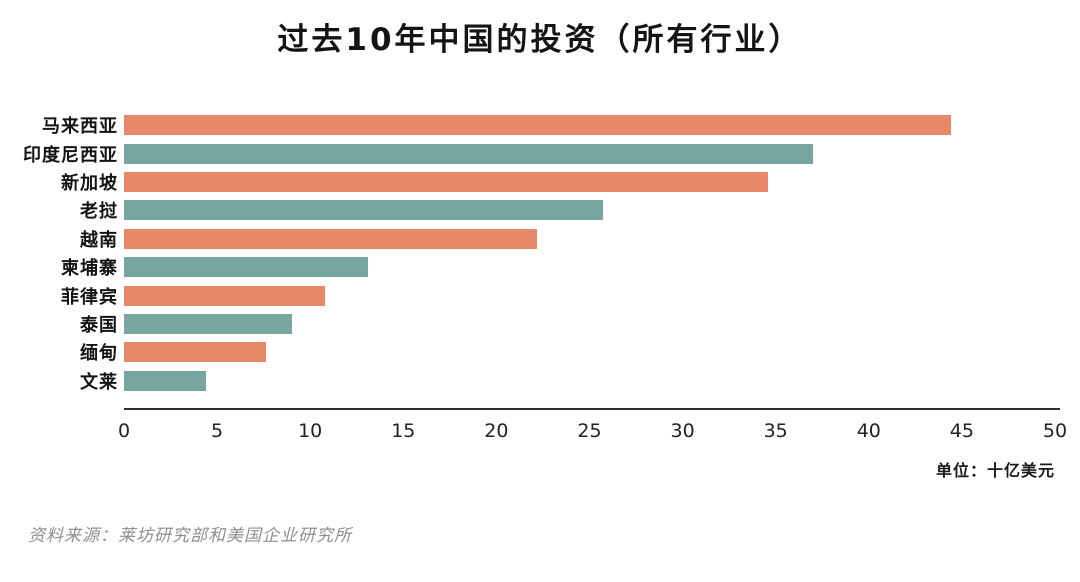  Describe the element at coordinates (124, 431) in the screenshot. I see `x-tick-label: 0` at that location.